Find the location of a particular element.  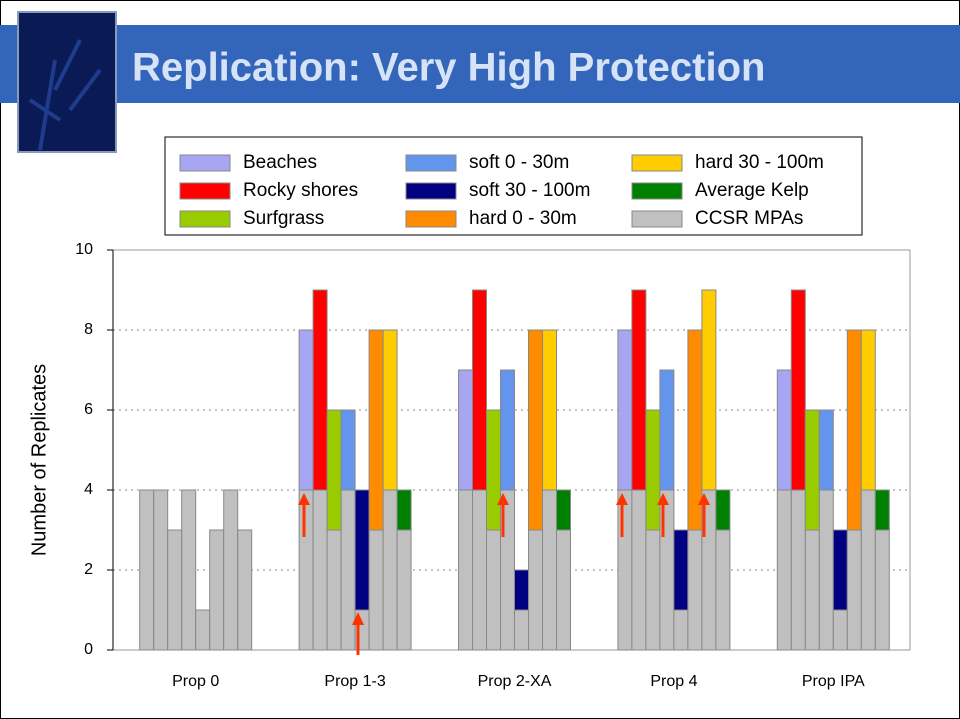

legend-label: Average Kelp is located at coordinates (752, 190).